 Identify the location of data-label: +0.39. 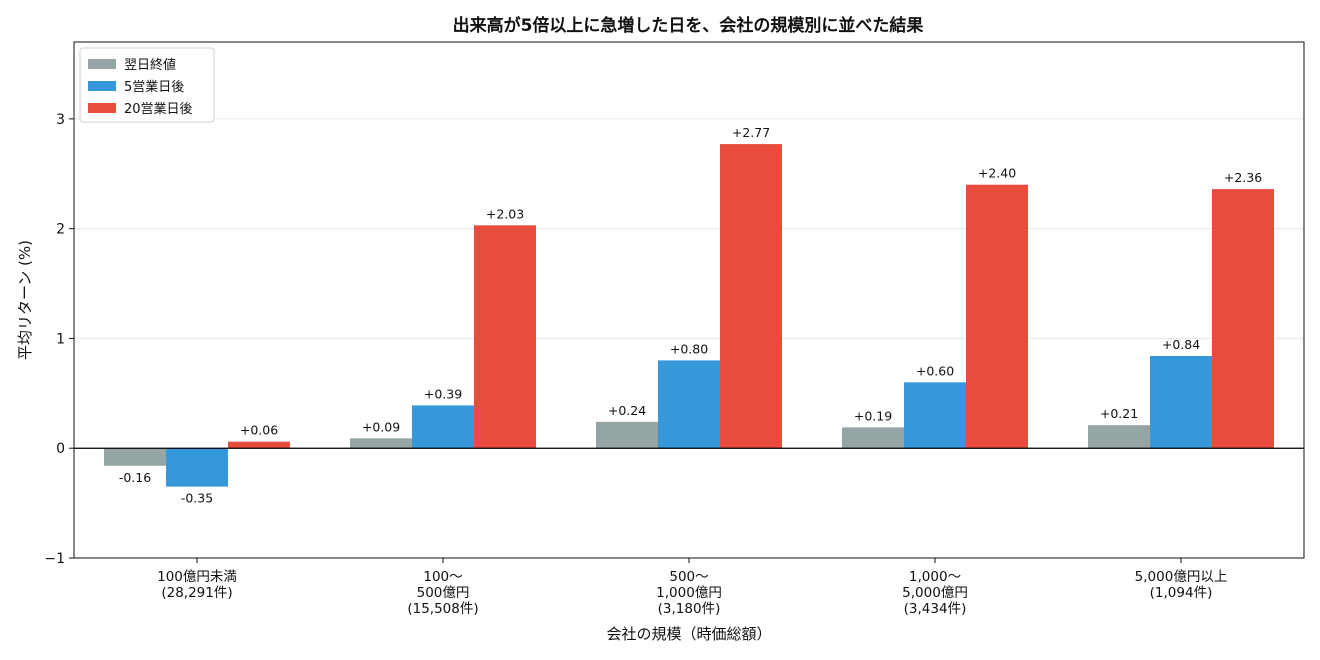
(443, 393).